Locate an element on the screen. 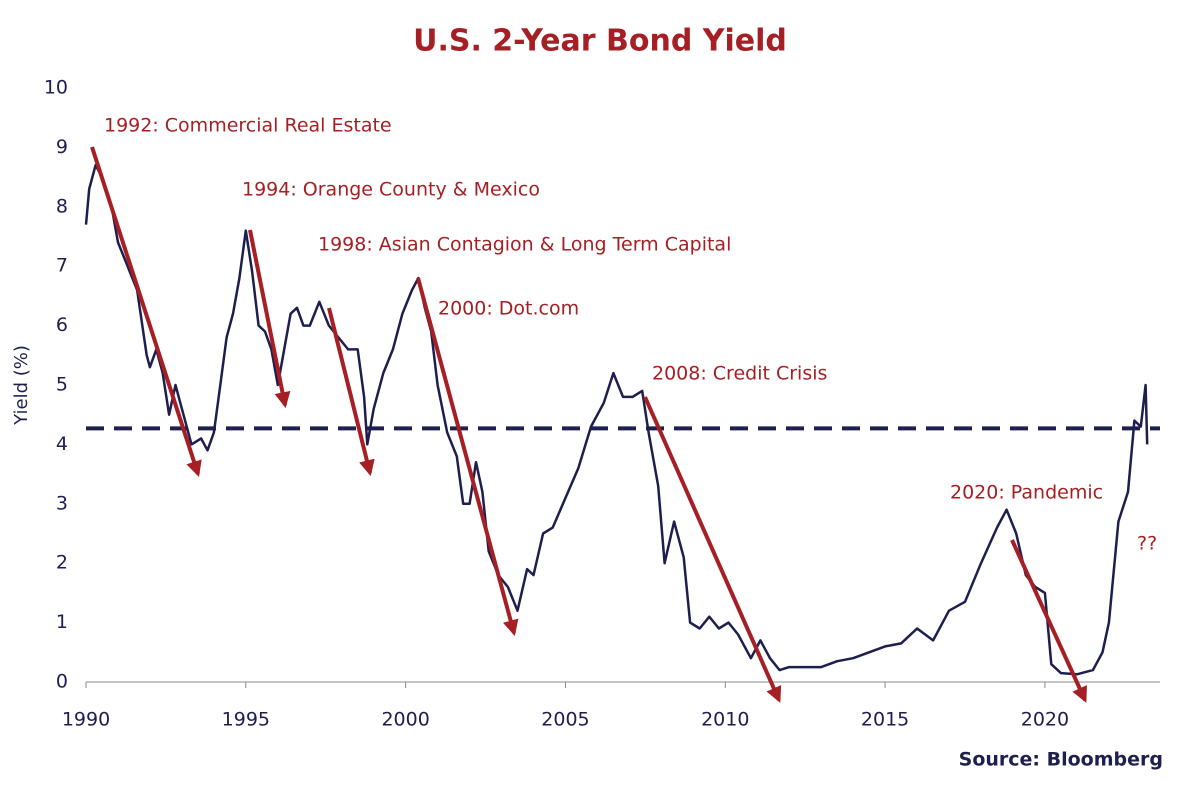 This screenshot has width=1200, height=806. y-tick-label: 5 is located at coordinates (62, 385).